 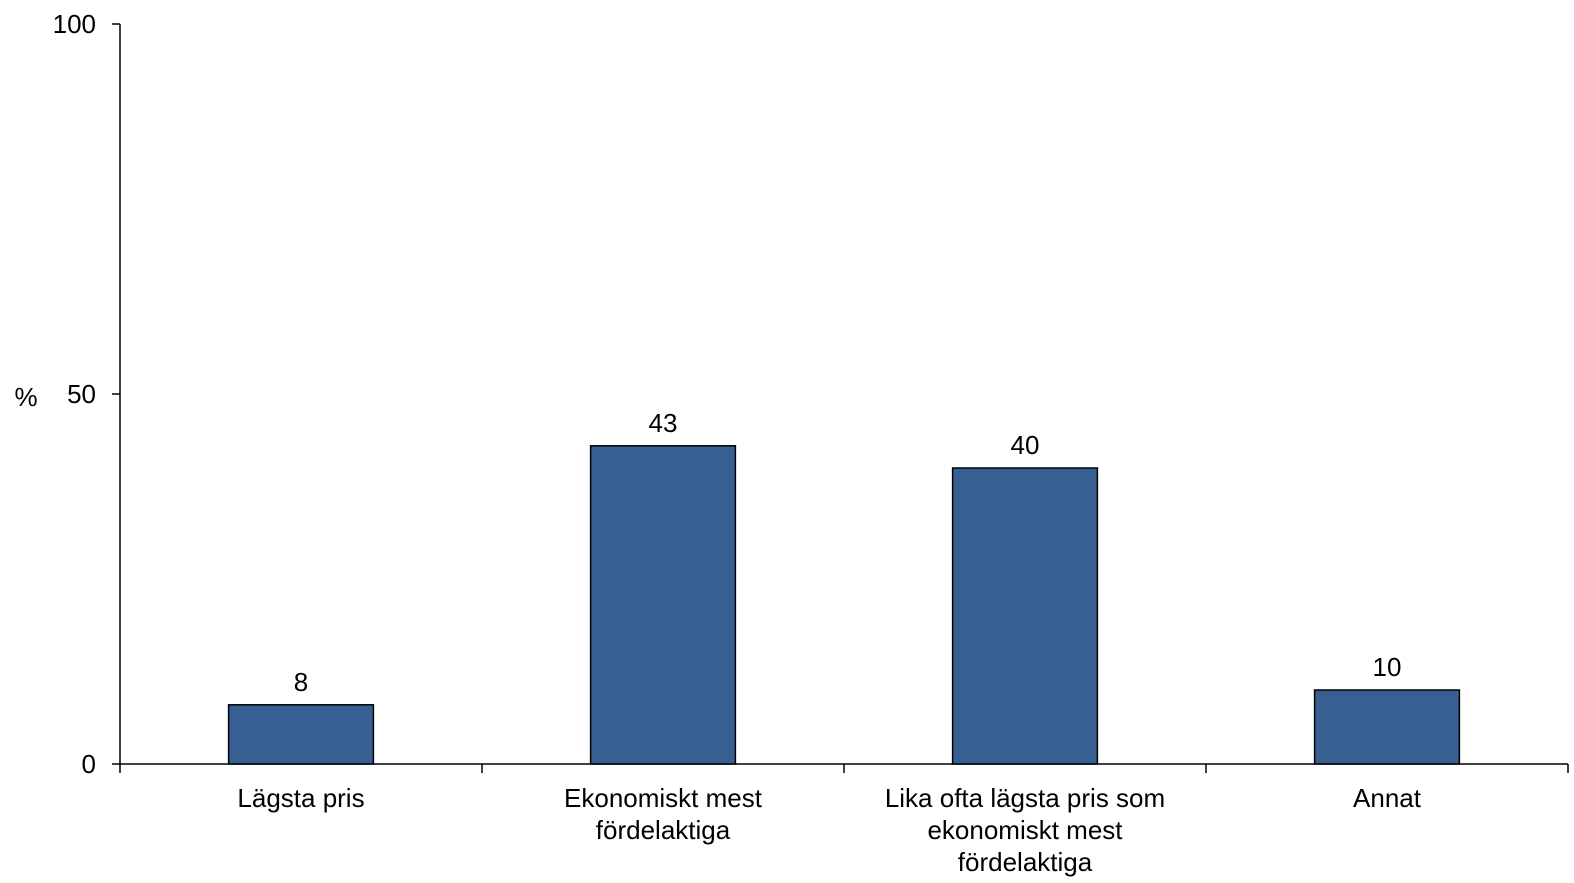 I want to click on y-tick-label: 0, so click(x=89, y=764).